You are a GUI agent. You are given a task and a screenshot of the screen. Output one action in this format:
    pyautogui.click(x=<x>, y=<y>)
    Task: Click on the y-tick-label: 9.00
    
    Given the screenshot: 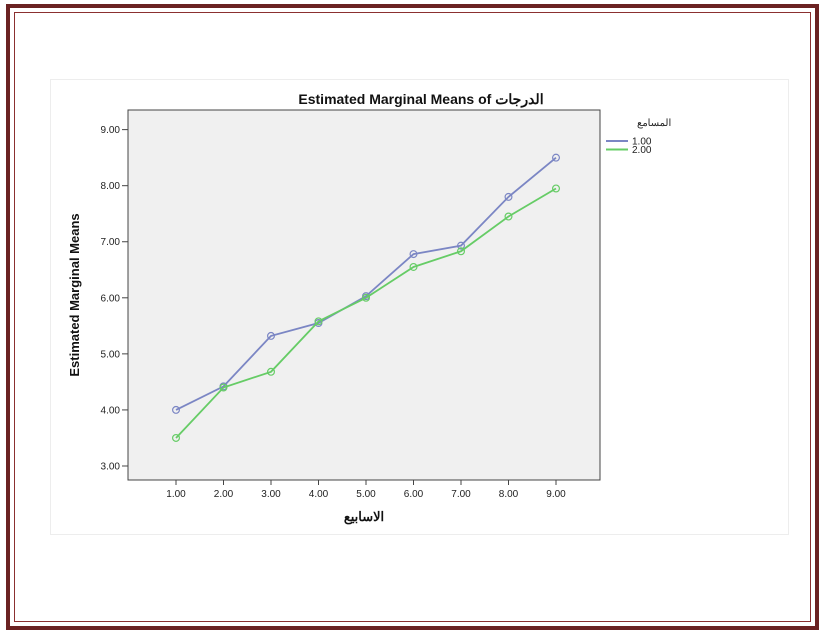 What is the action you would take?
    pyautogui.click(x=111, y=130)
    